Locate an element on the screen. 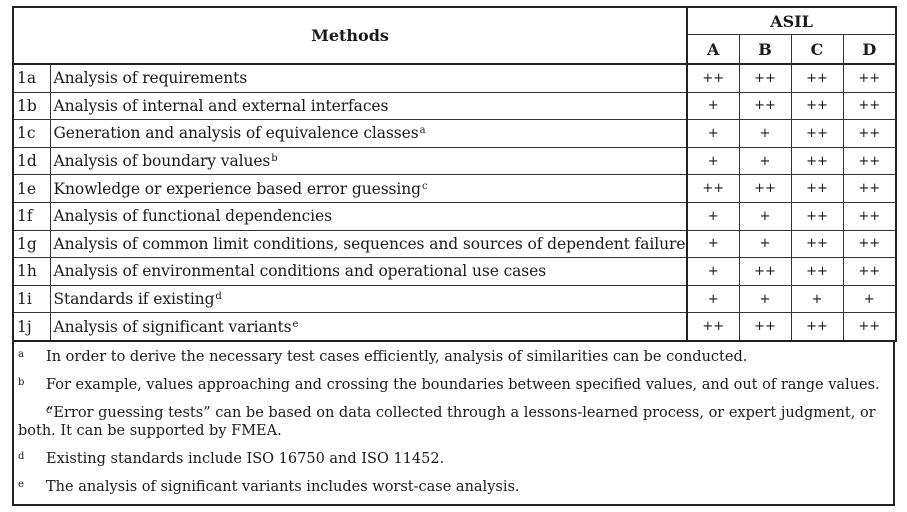  method-name-cell: Analysis of requirements is located at coordinates (368, 78).